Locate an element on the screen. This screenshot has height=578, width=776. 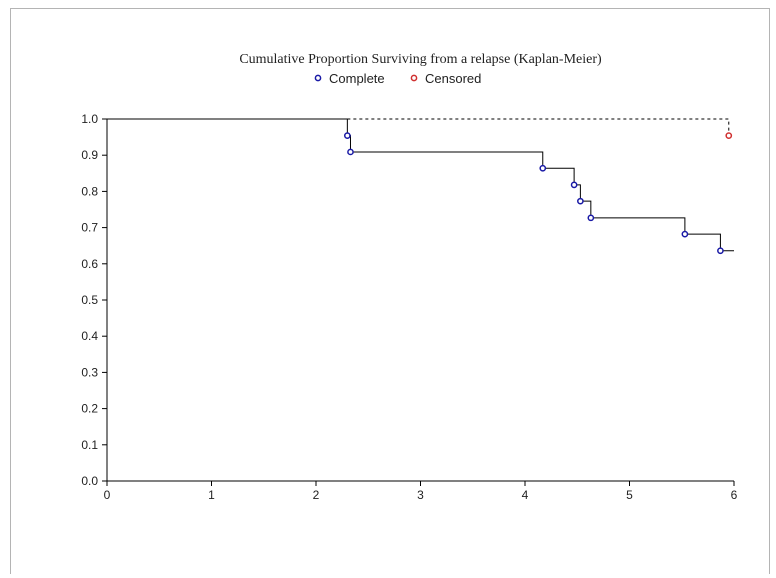
y-tick-label: 0.5 is located at coordinates (89, 300).